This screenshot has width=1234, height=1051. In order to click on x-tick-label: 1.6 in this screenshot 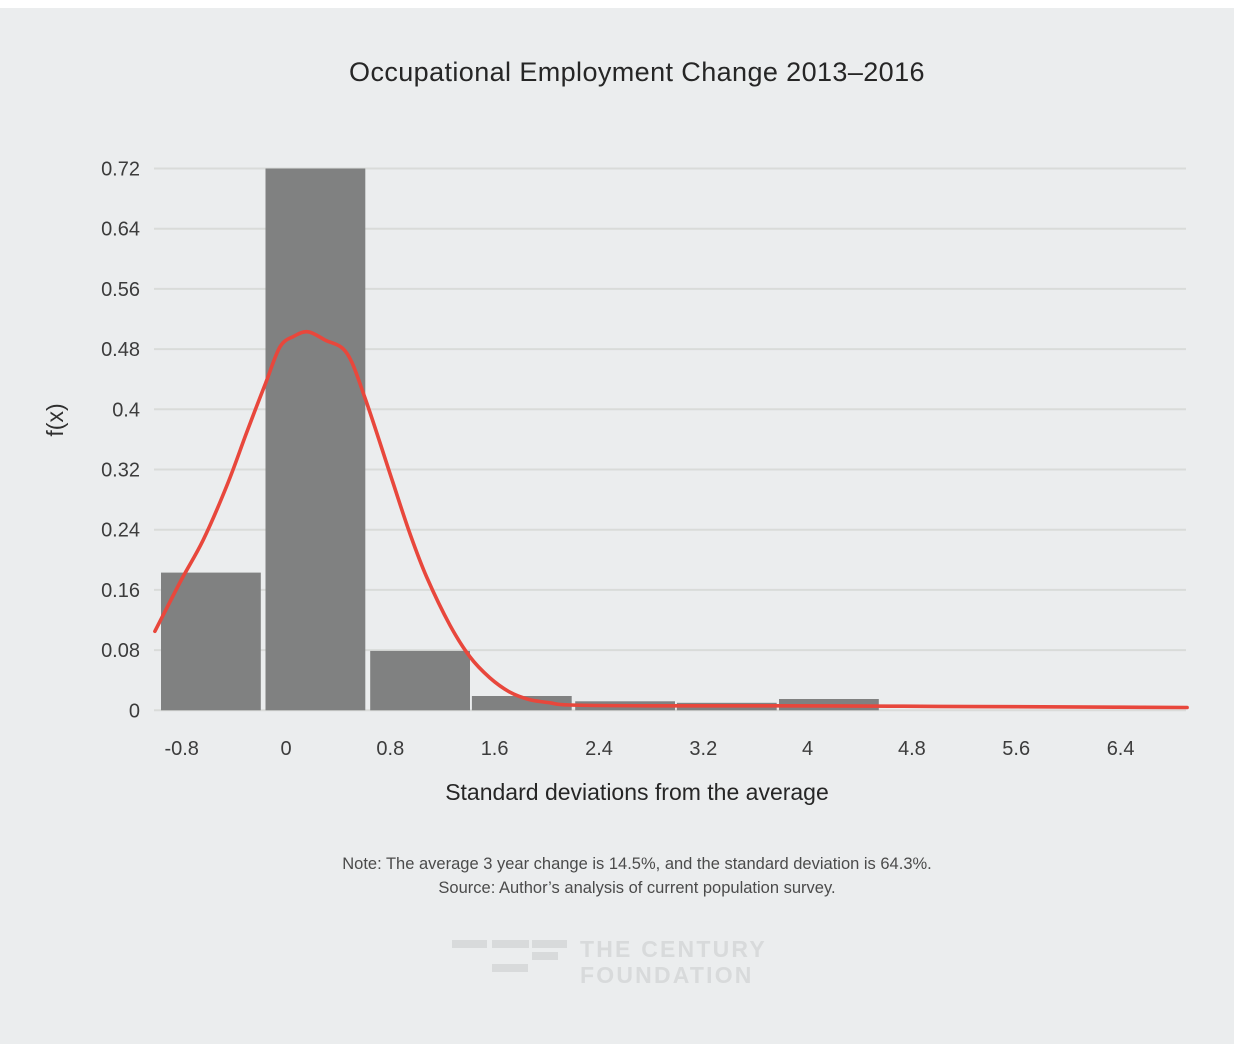, I will do `click(495, 749)`.